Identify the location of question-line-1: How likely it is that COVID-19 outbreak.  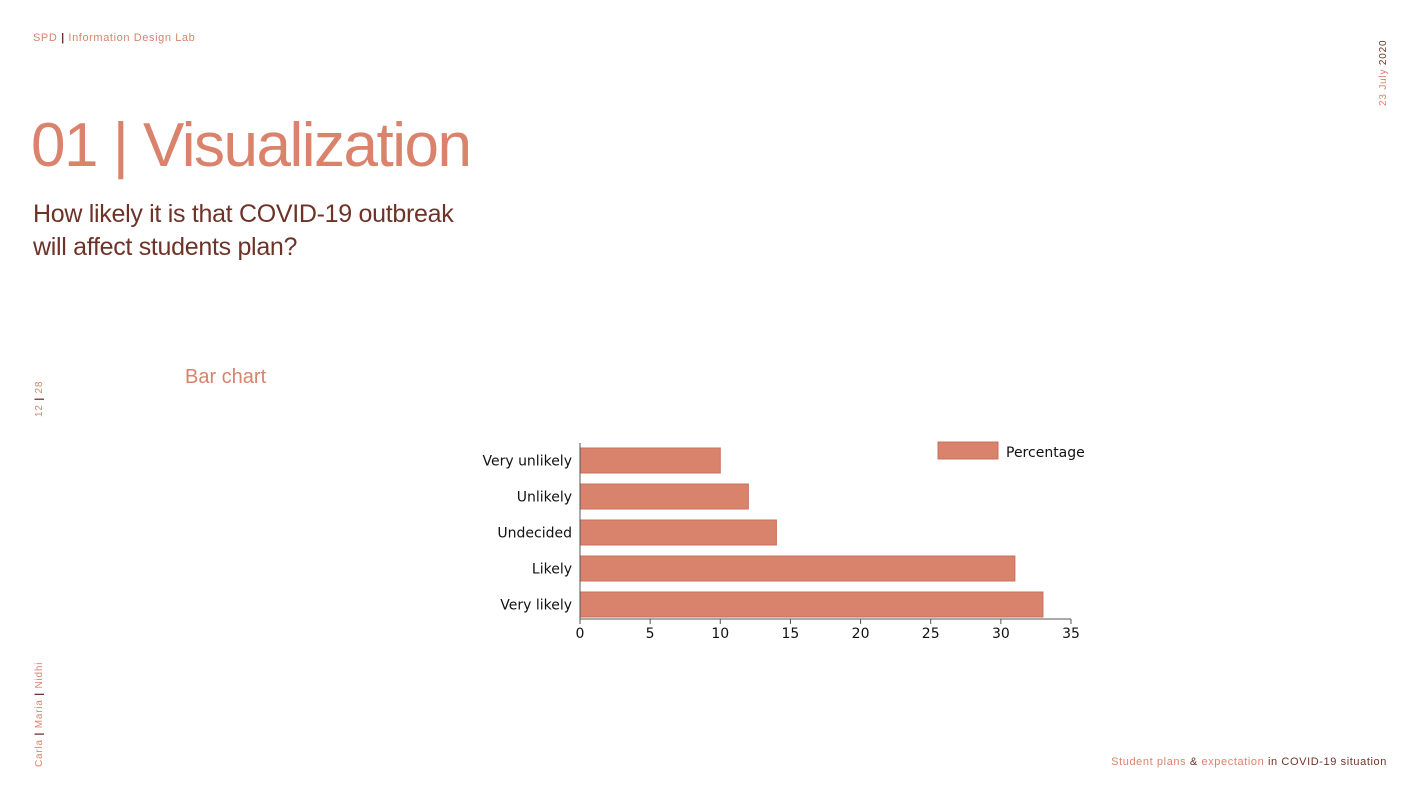
(243, 214).